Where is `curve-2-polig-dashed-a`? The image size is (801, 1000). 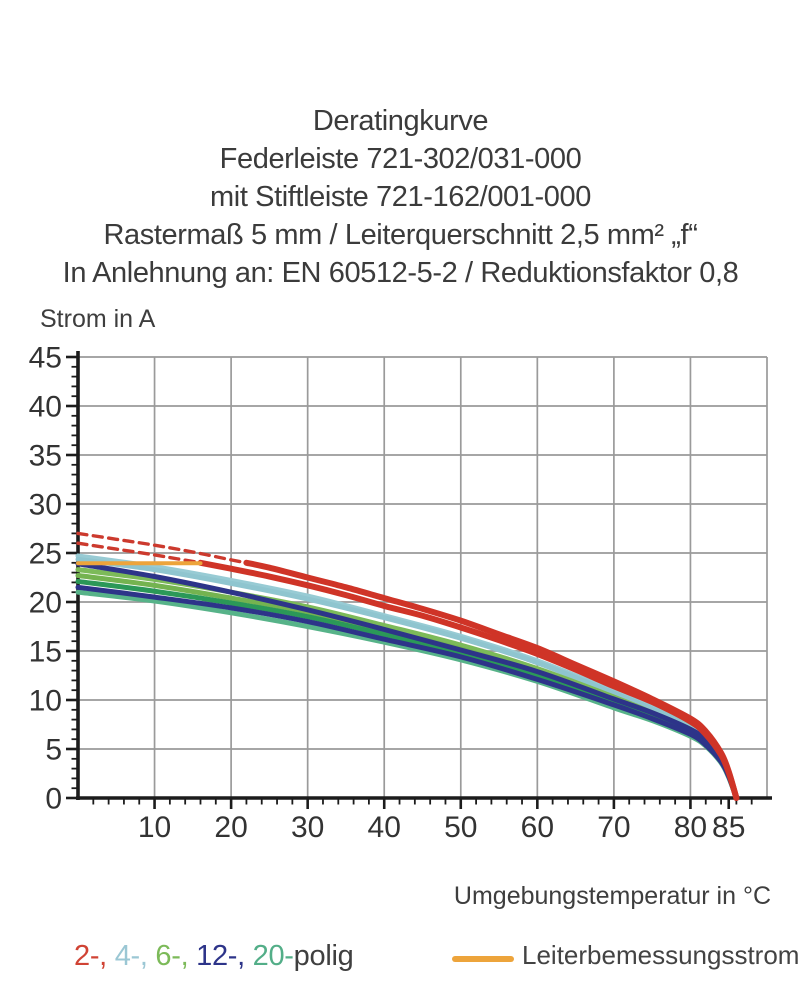 curve-2-polig-dashed-a is located at coordinates (162, 548).